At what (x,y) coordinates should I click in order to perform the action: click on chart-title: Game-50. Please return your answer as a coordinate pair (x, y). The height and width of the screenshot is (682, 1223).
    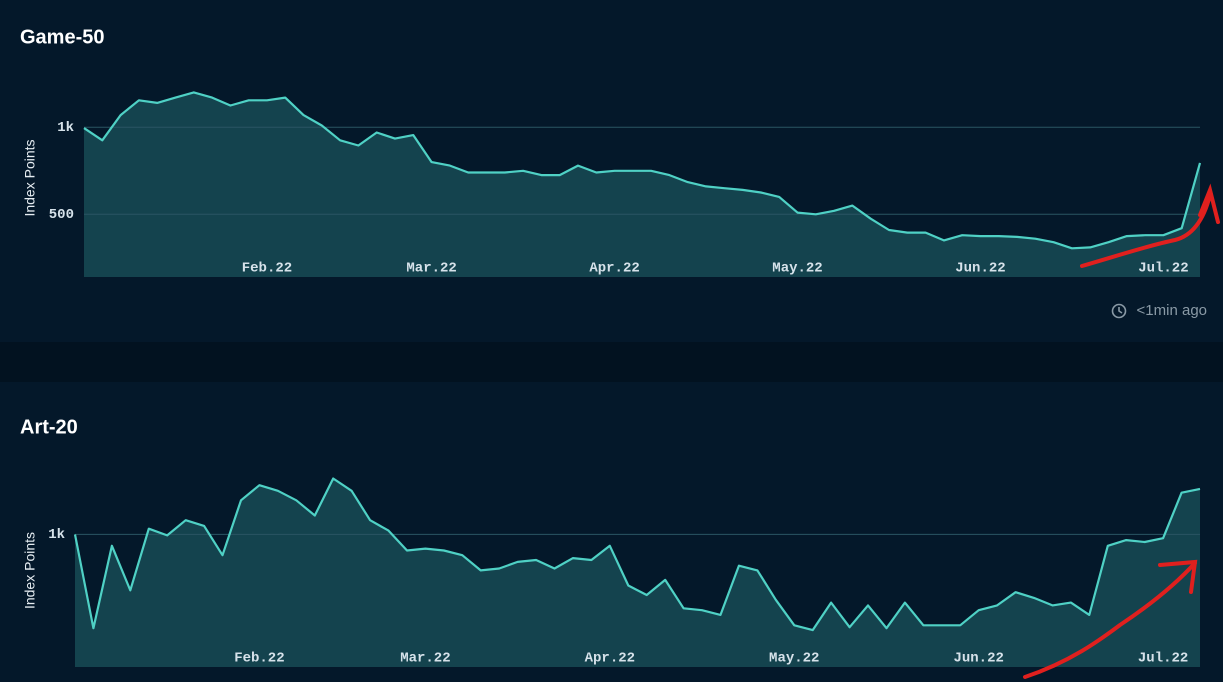
    Looking at the image, I should click on (62, 37).